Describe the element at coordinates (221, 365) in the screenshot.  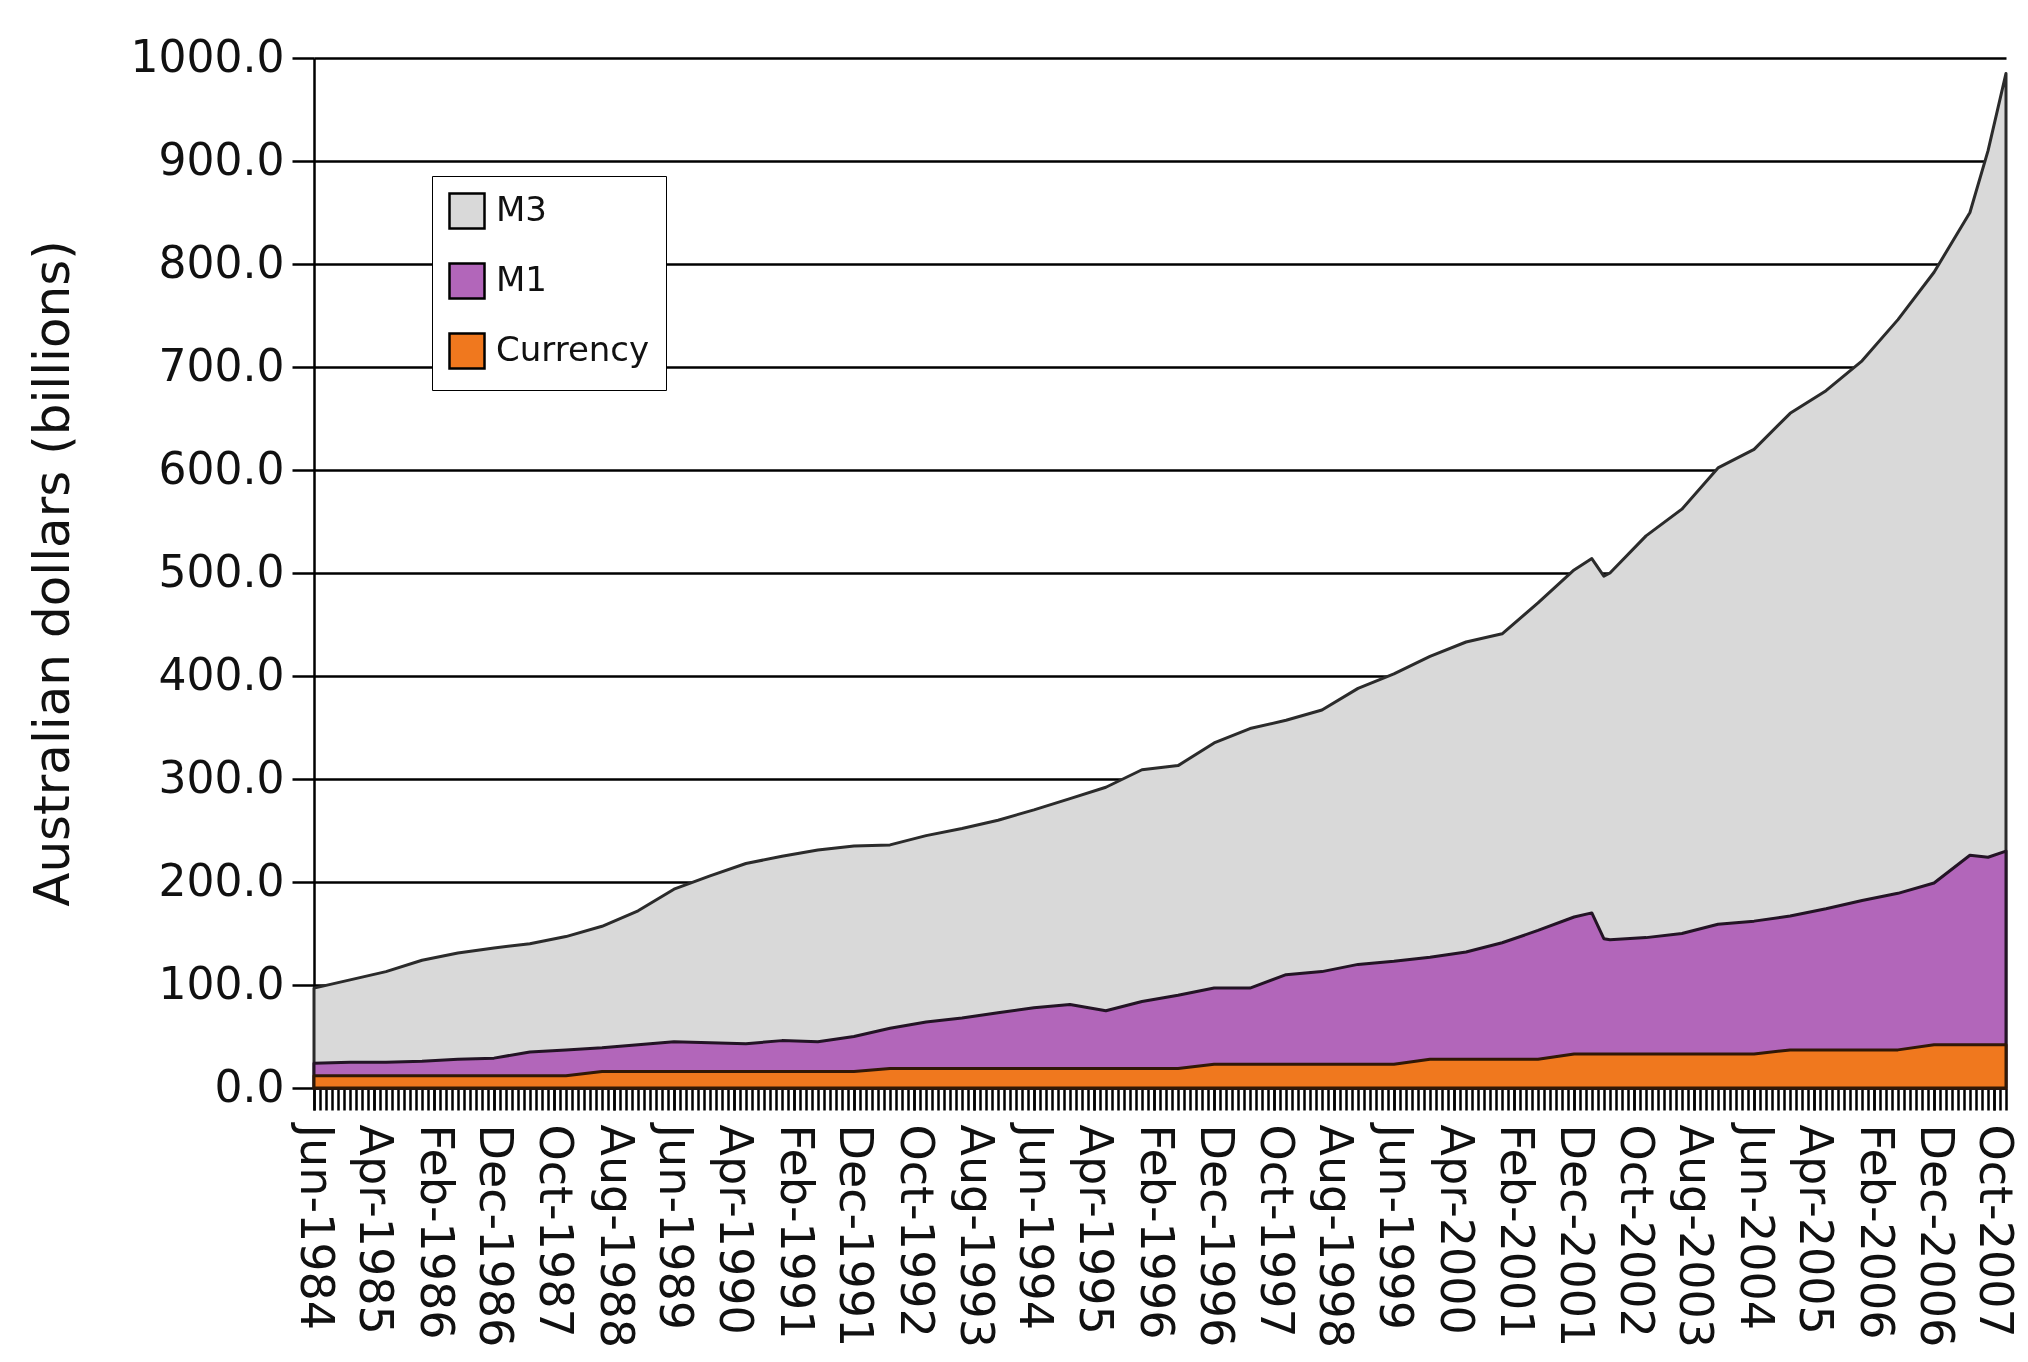
I see `y-tick-label: 700.0` at that location.